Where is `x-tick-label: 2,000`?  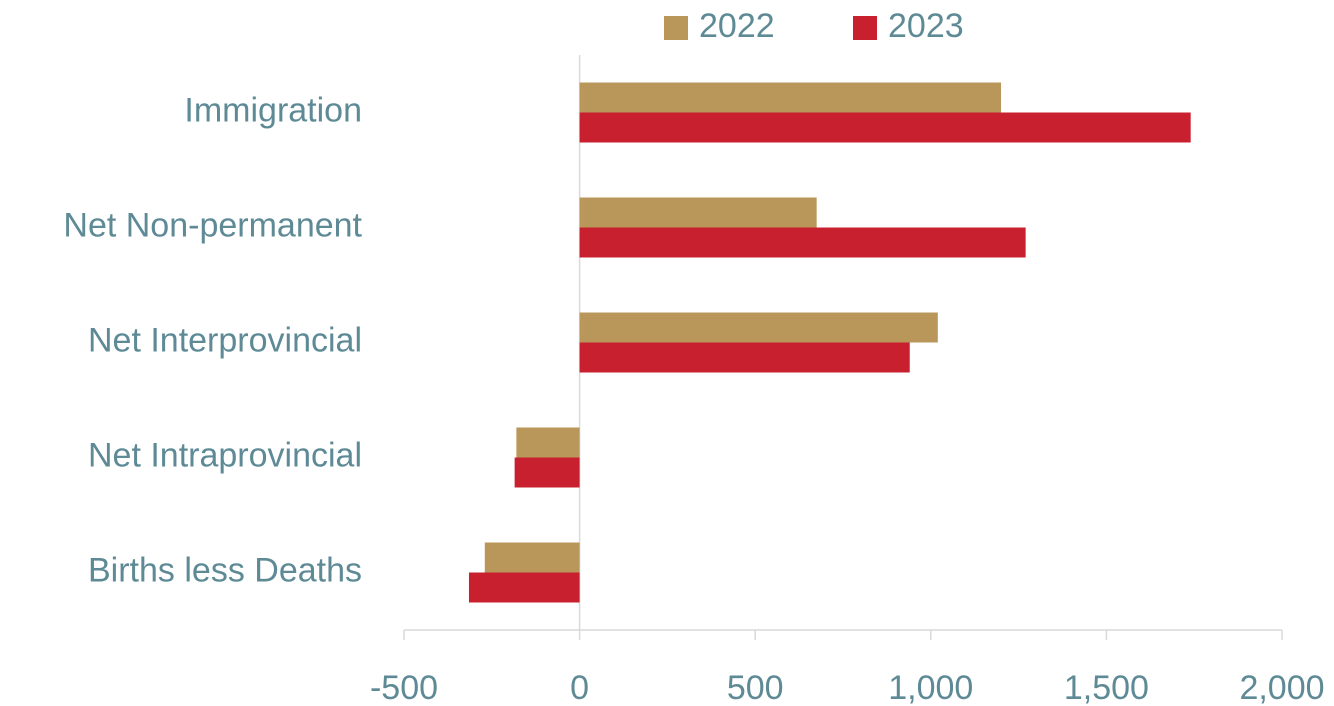
x-tick-label: 2,000 is located at coordinates (1281, 687).